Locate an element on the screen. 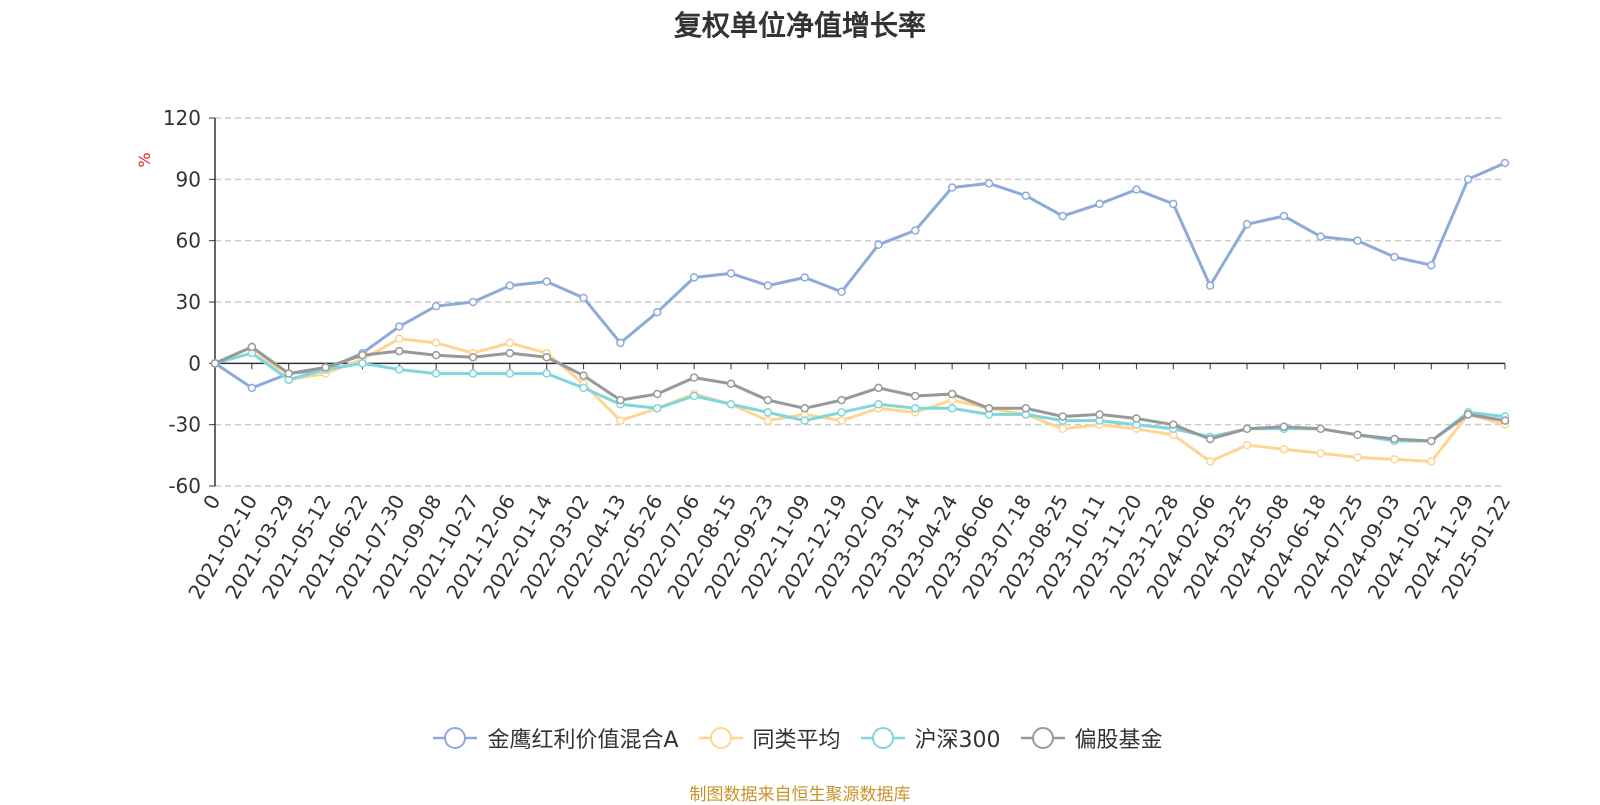  legend-item-1: 同类平均 is located at coordinates (769, 738).